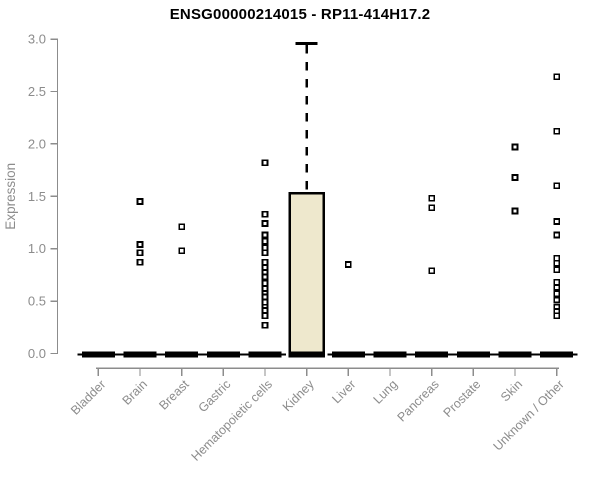  What do you see at coordinates (511, 390) in the screenshot?
I see `x-tick-label-skin: Skin` at bounding box center [511, 390].